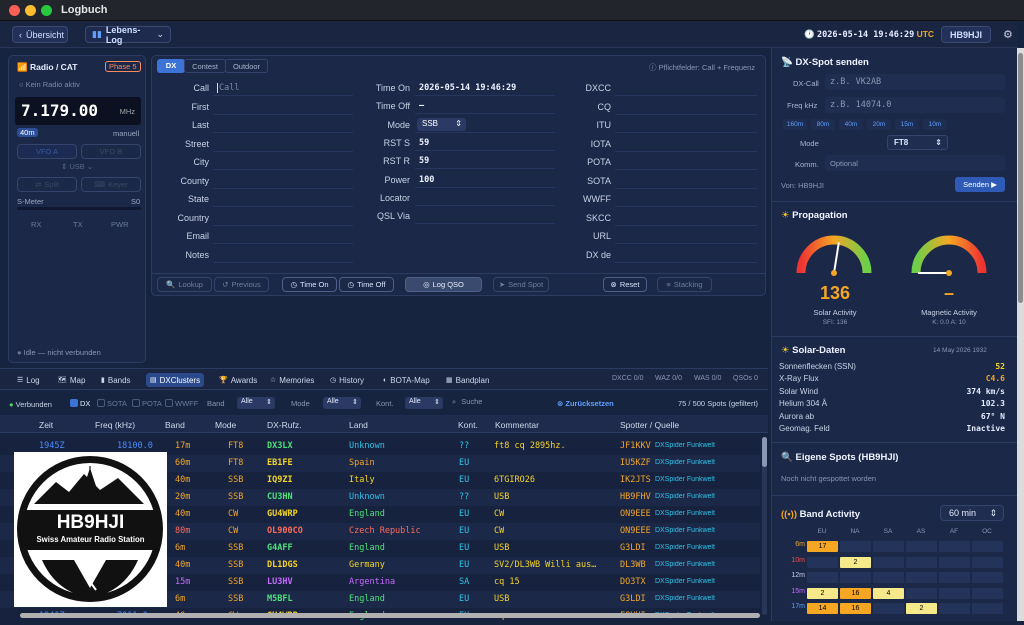 The image size is (1024, 625). Describe the element at coordinates (917, 142) in the screenshot. I see `spot-mode-select: FT8 ⇕` at that location.